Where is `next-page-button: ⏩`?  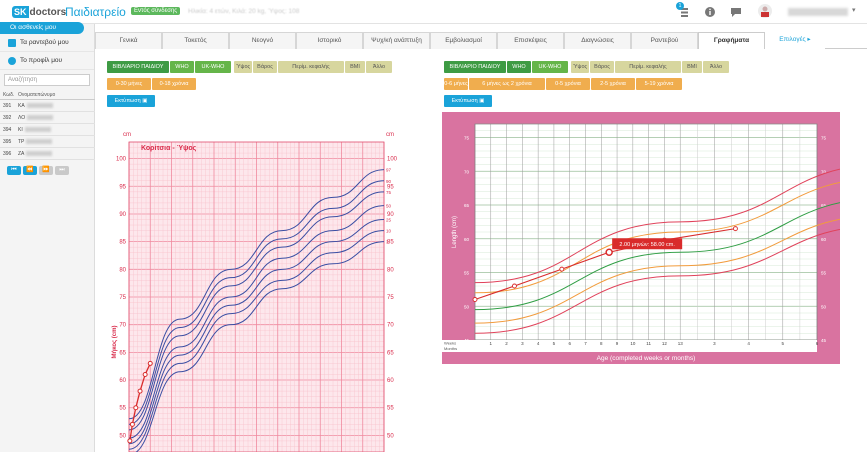 next-page-button: ⏩ is located at coordinates (46, 170).